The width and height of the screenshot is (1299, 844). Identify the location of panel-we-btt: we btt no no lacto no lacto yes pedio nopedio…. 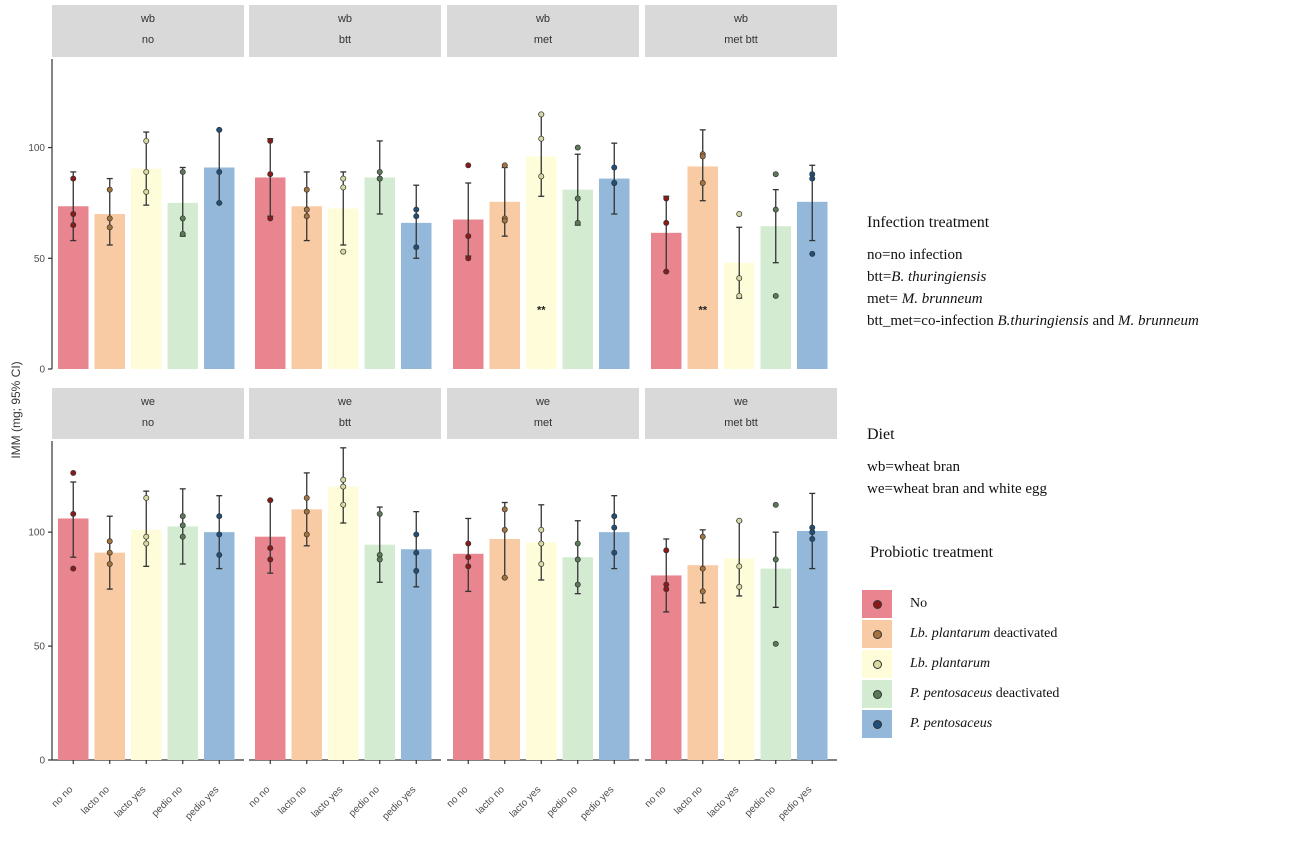
(344, 605).